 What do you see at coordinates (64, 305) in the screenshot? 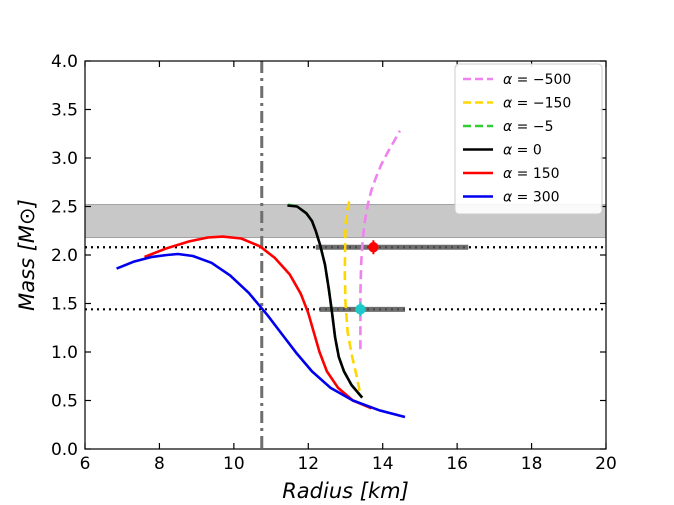
I see `y-tick-label: 1.5` at bounding box center [64, 305].